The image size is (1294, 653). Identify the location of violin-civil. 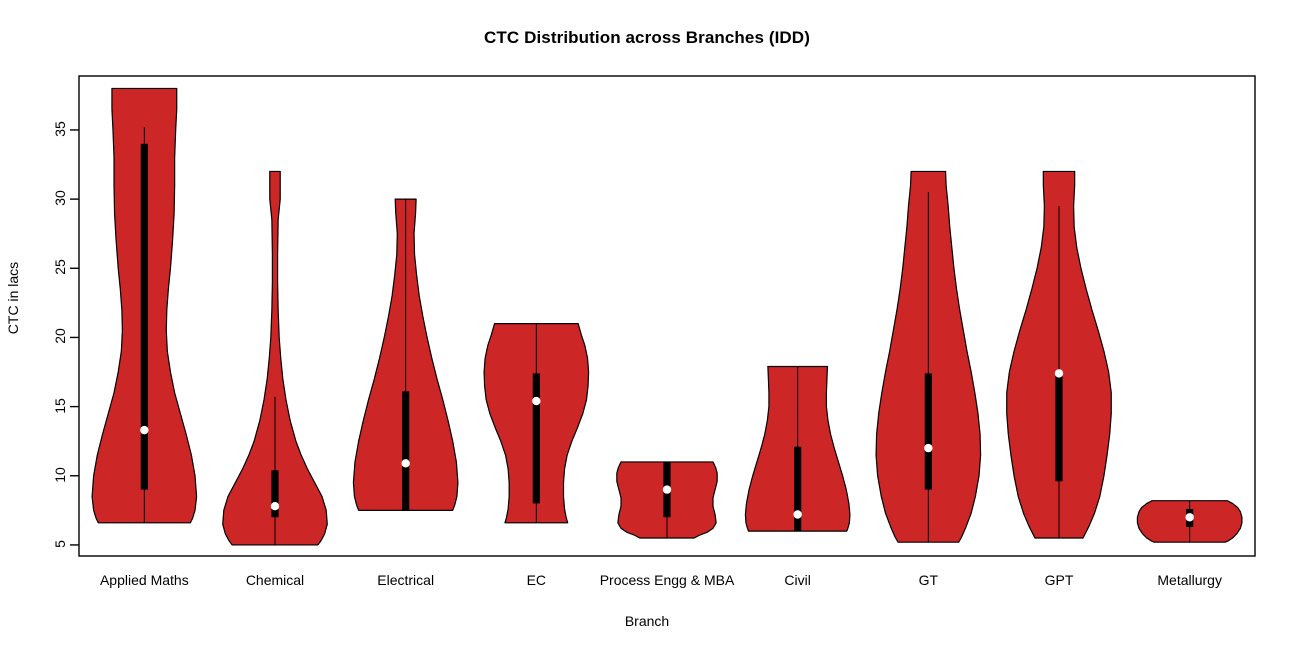
(797, 448).